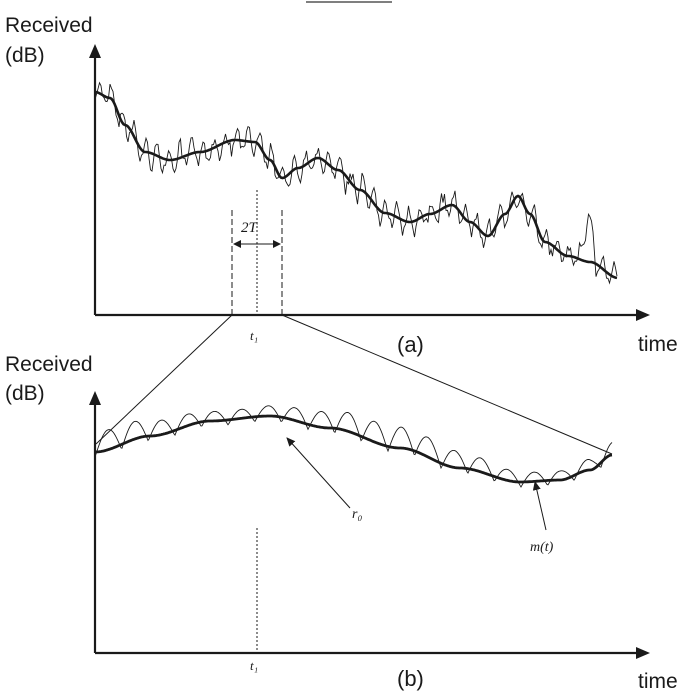 This screenshot has height=693, width=700. What do you see at coordinates (542, 547) in the screenshot?
I see `mean-label: m(t)` at bounding box center [542, 547].